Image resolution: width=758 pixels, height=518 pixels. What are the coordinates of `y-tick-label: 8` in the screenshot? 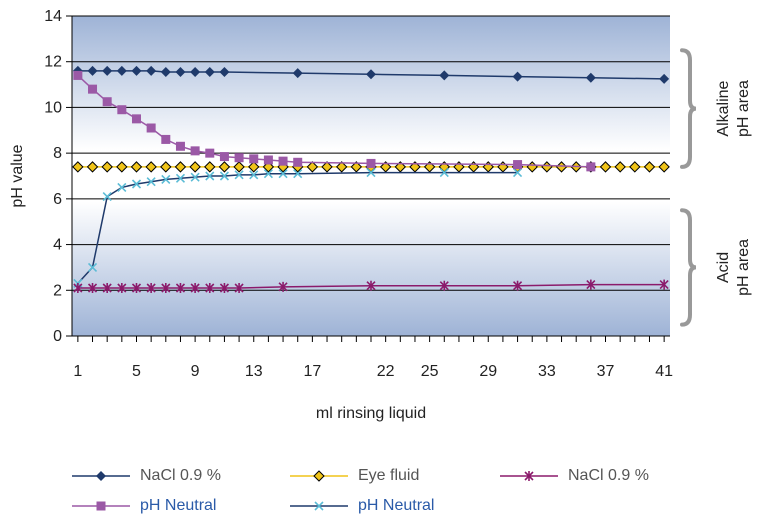 It's located at (57, 153).